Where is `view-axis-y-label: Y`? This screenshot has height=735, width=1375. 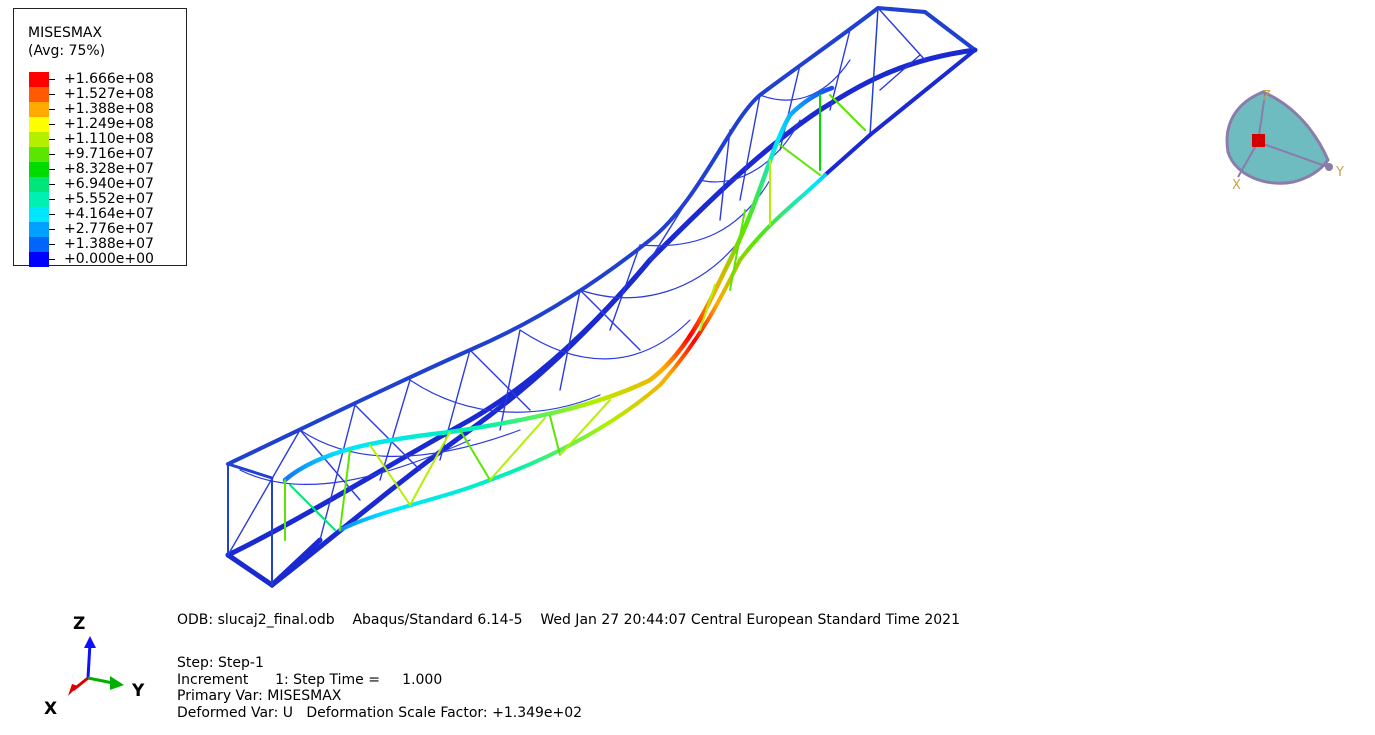
view-axis-y-label: Y is located at coordinates (1339, 172).